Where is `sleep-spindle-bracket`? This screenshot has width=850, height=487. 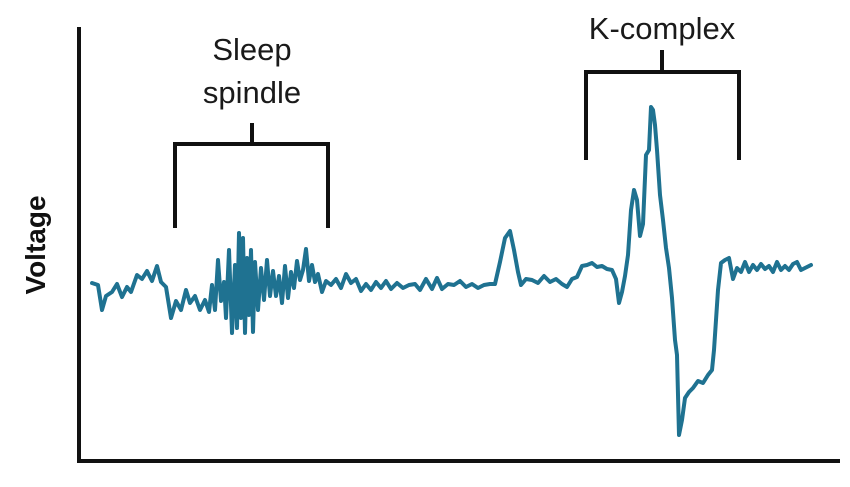
sleep-spindle-bracket is located at coordinates (251, 175).